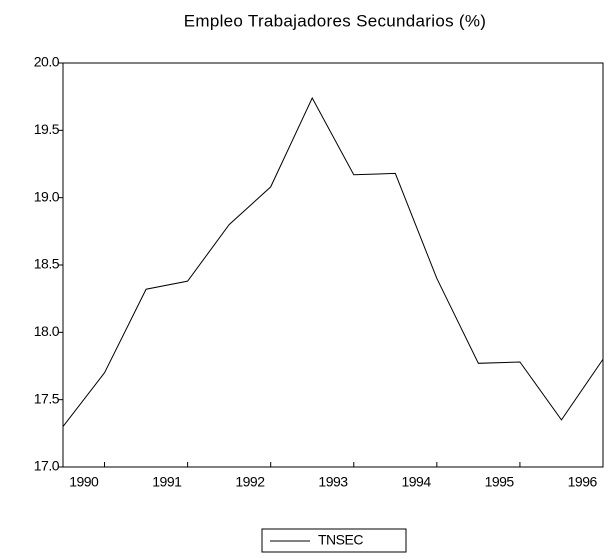  I want to click on chart-title: Empleo Trabajadores Secundarios (%), so click(335, 20).